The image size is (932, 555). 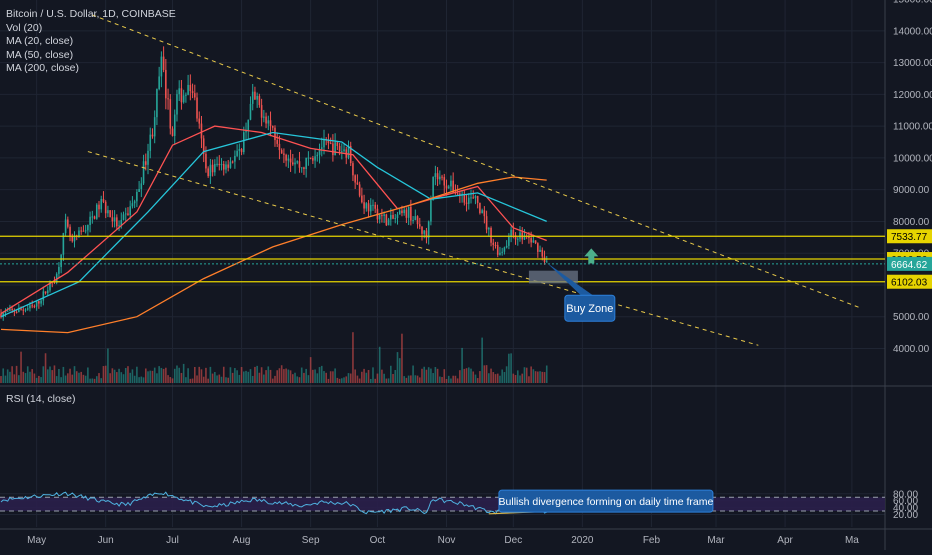 I want to click on time-tick-label: Apr, so click(x=785, y=540).